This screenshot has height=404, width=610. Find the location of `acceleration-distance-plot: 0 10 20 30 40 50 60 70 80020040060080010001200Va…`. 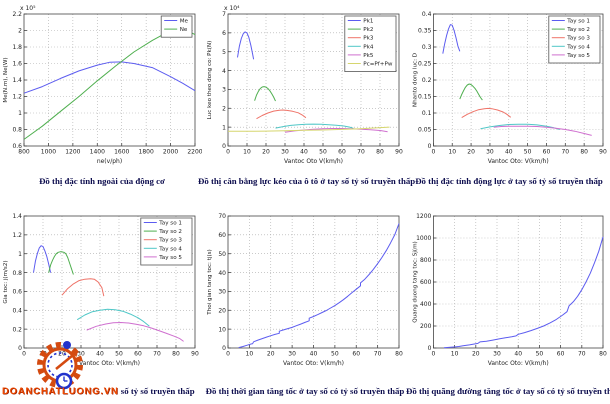

acceleration-distance-plot: 0 10 20 30 40 50 60 70 80020040060080010001200Va… is located at coordinates (509, 290).